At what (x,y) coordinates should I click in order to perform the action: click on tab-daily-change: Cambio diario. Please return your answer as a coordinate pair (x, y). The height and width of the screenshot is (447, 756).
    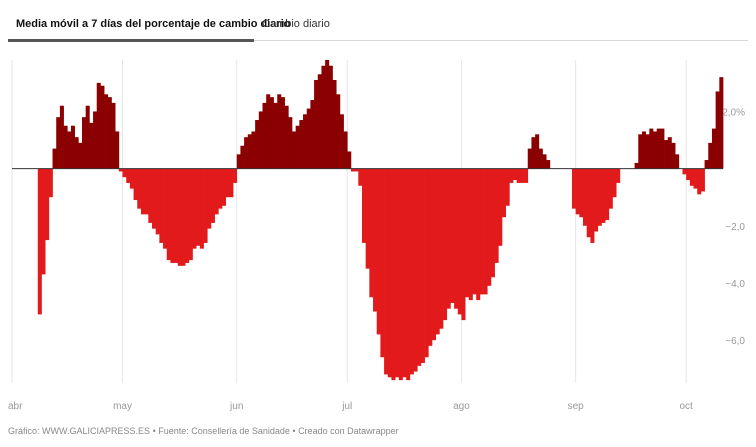
    Looking at the image, I should click on (296, 24).